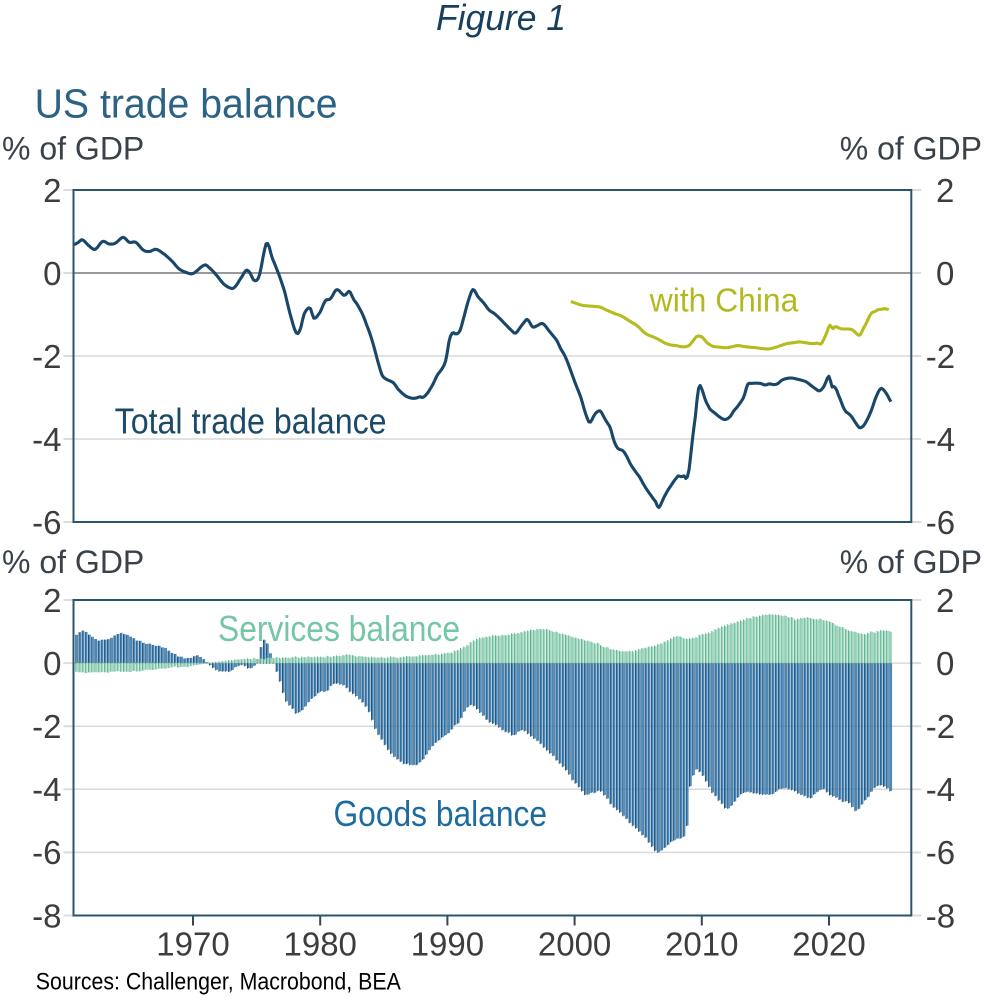  Describe the element at coordinates (701, 944) in the screenshot. I see `svg-text: 2010` at that location.